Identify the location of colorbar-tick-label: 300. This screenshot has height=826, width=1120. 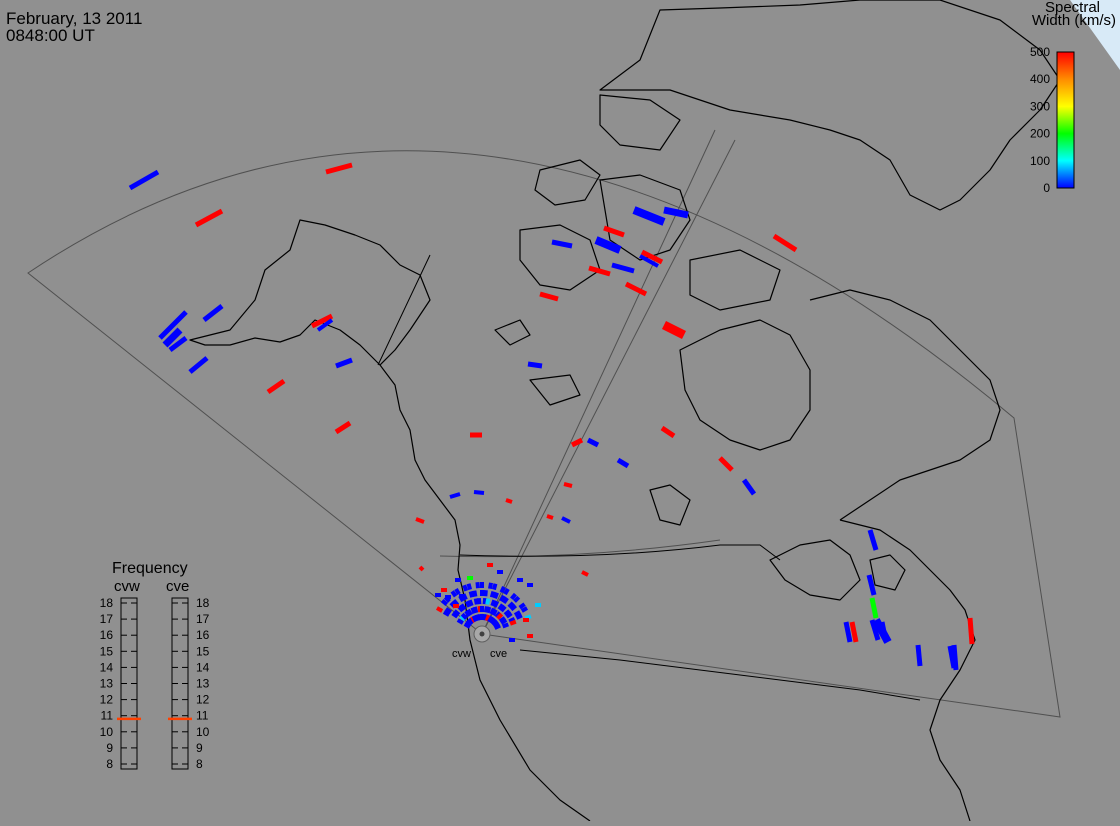
(1040, 106).